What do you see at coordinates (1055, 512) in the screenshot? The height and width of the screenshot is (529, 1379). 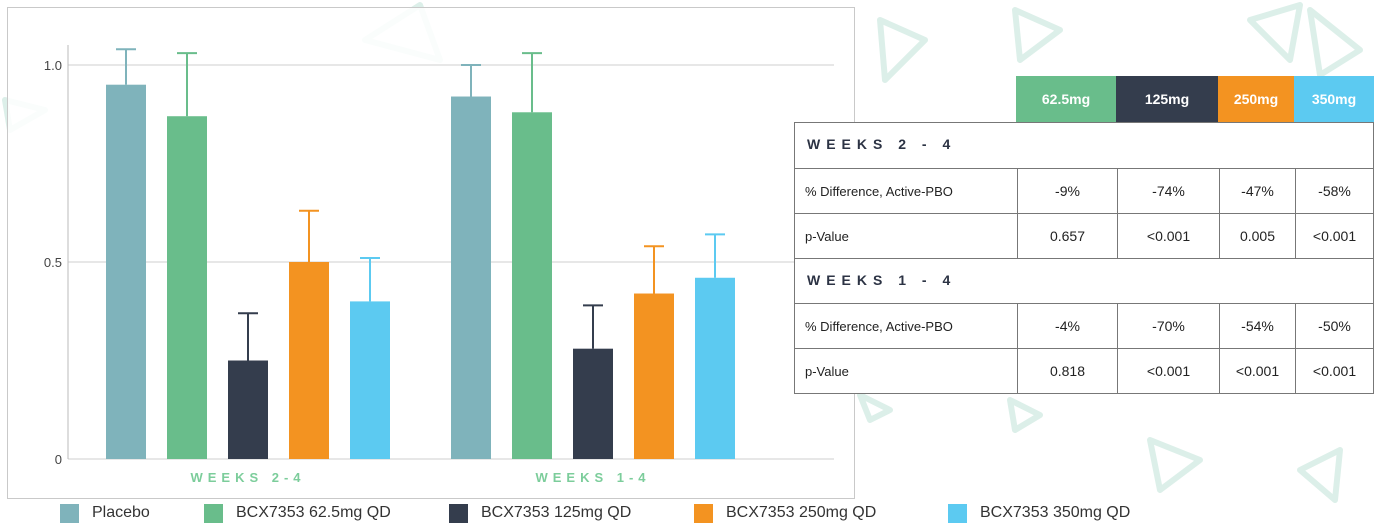 I see `legend-label: BCX7353 350mg QD` at bounding box center [1055, 512].